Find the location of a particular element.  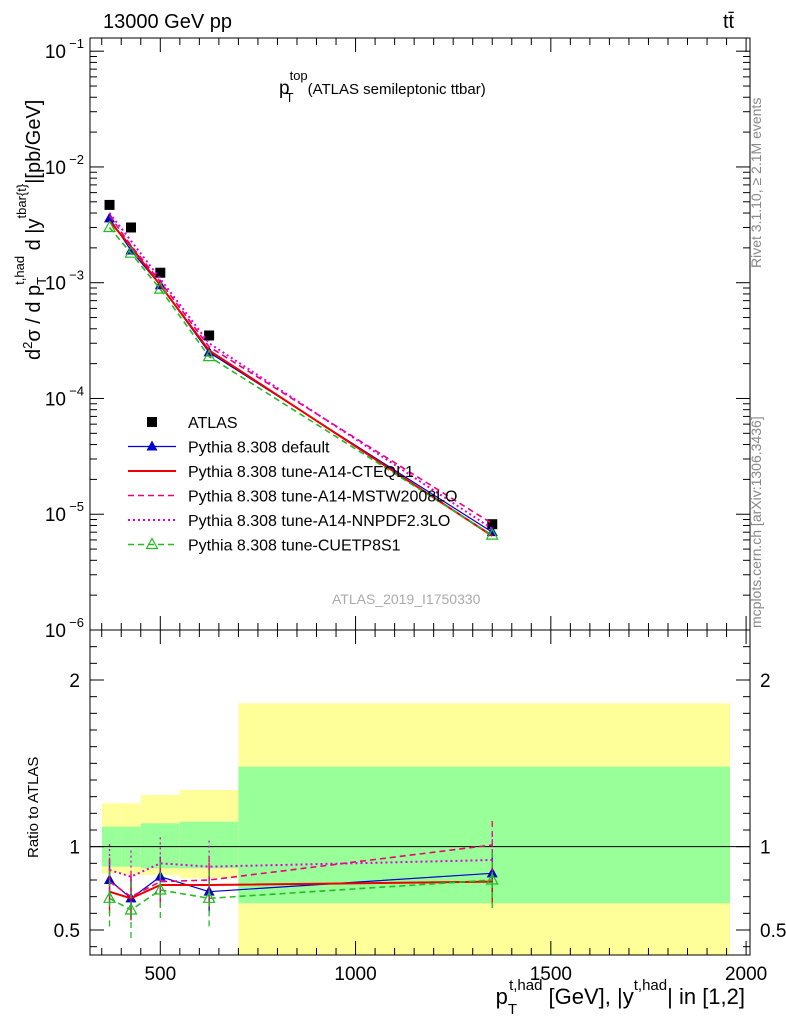

y-tick-exponent: −3 is located at coordinates (76, 275).